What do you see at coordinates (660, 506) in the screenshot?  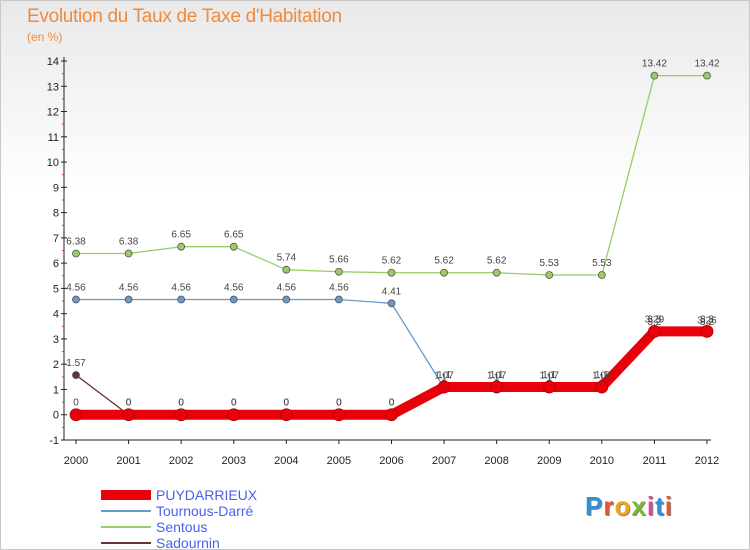 I see `logo-letter: t` at bounding box center [660, 506].